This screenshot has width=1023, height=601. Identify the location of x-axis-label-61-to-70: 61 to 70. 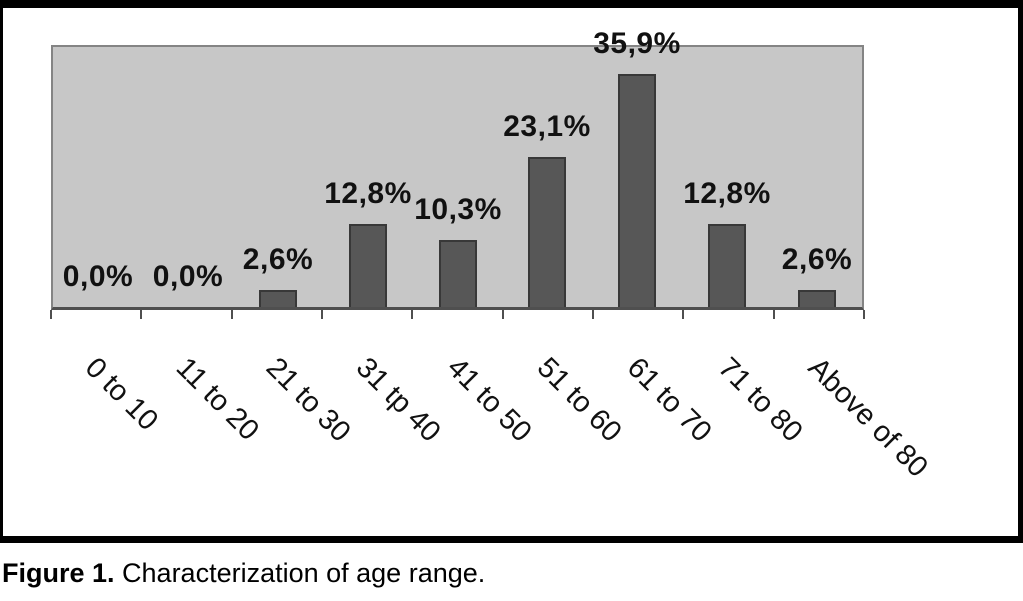
(669, 400).